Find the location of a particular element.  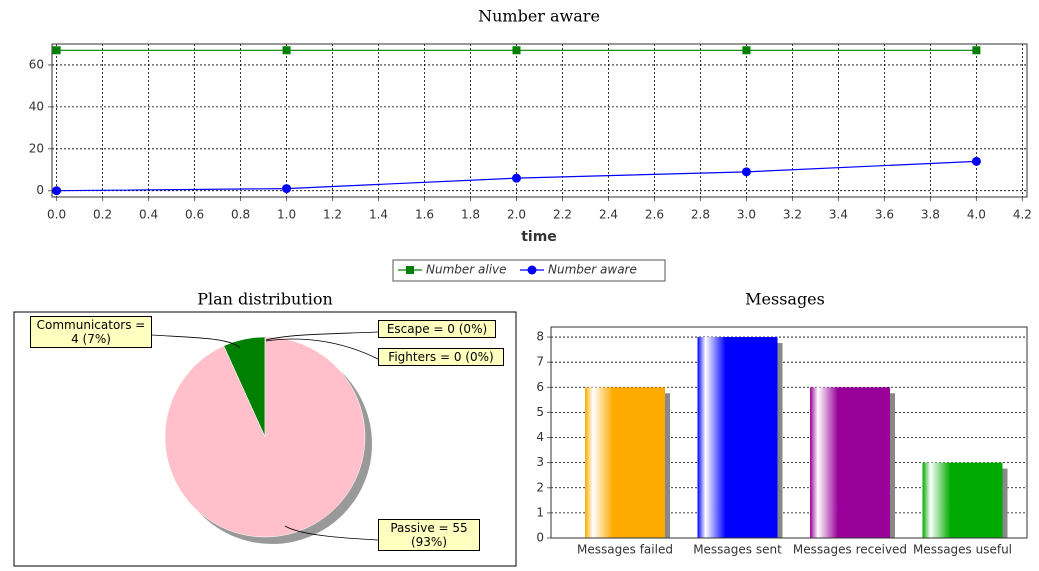

x-tick-label: 3.0 is located at coordinates (746, 215).